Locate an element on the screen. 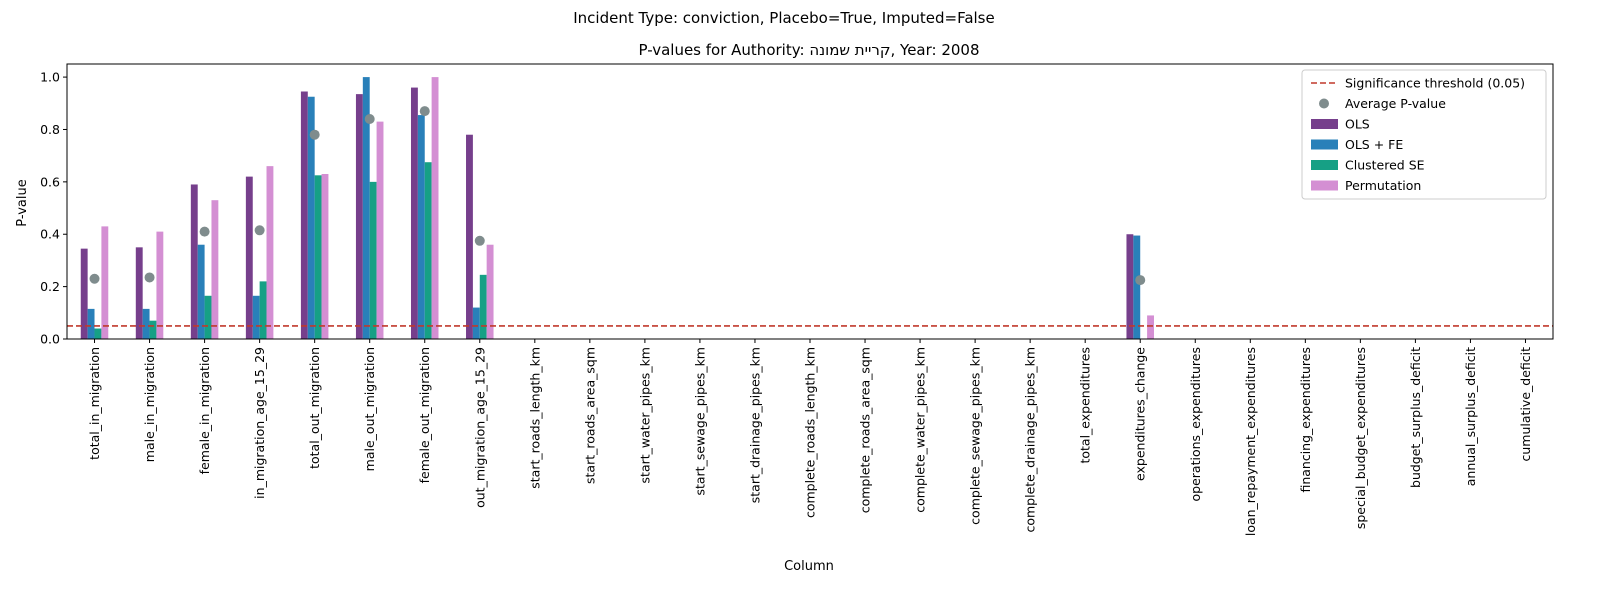  x-tick-label: special_budget_expenditures is located at coordinates (1360, 438).